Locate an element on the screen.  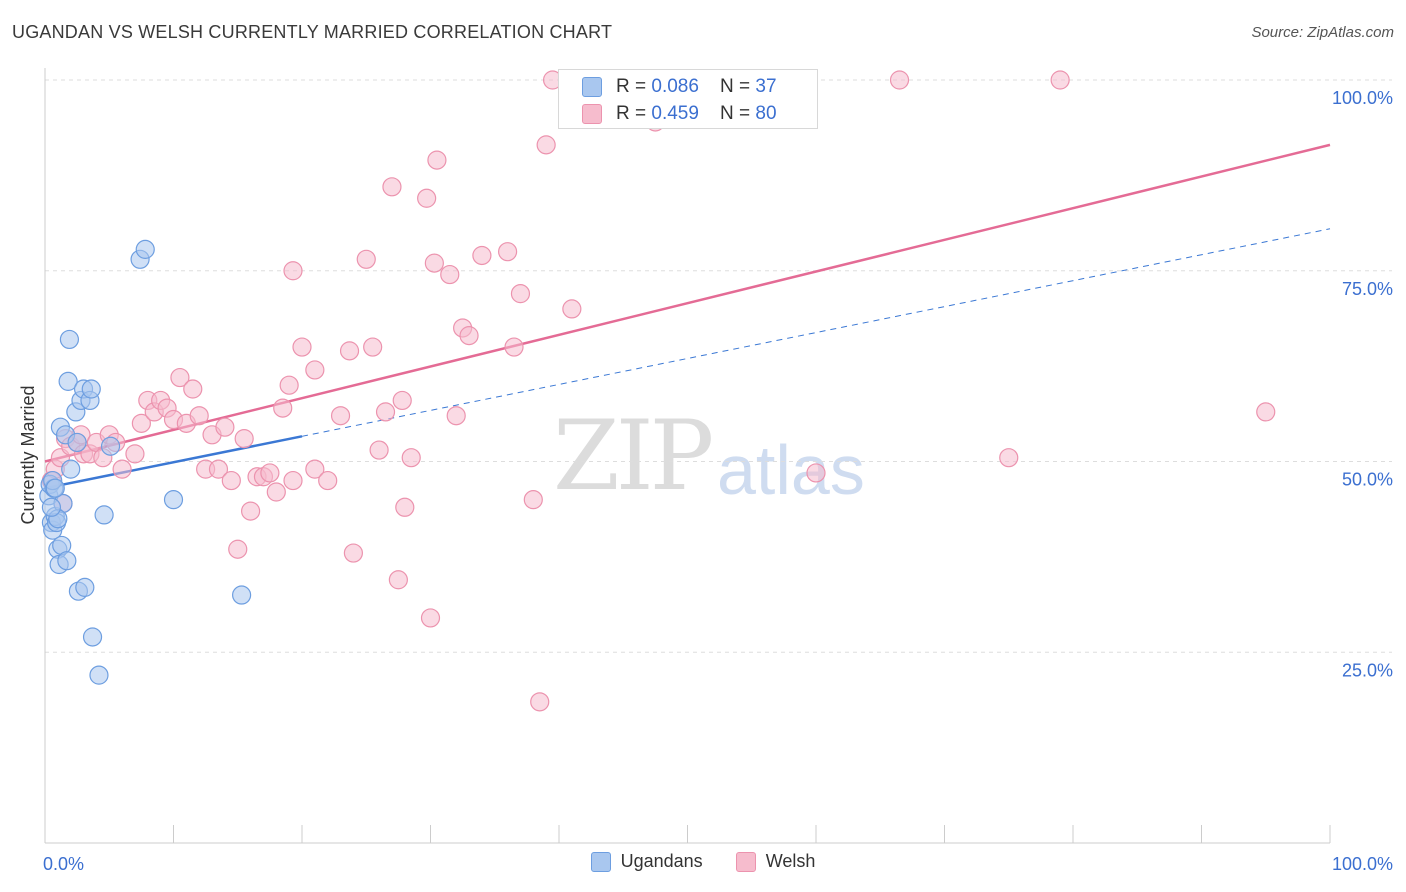
legend-item-welsh: Welsh is located at coordinates (775, 861).